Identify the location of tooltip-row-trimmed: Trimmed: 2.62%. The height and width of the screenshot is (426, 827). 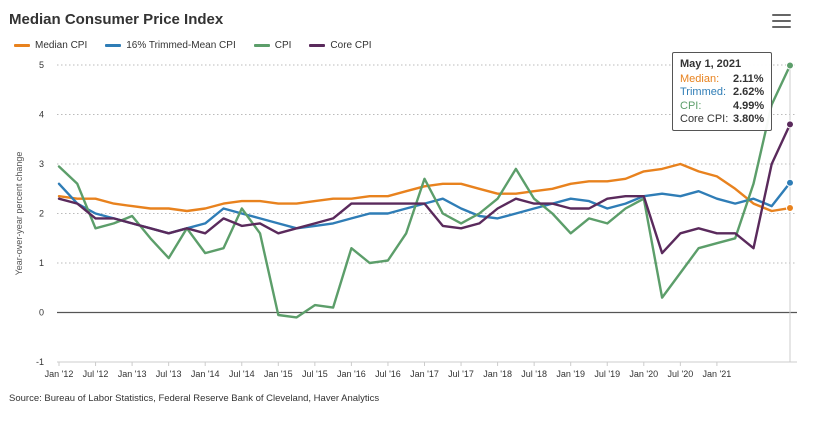
(725, 93).